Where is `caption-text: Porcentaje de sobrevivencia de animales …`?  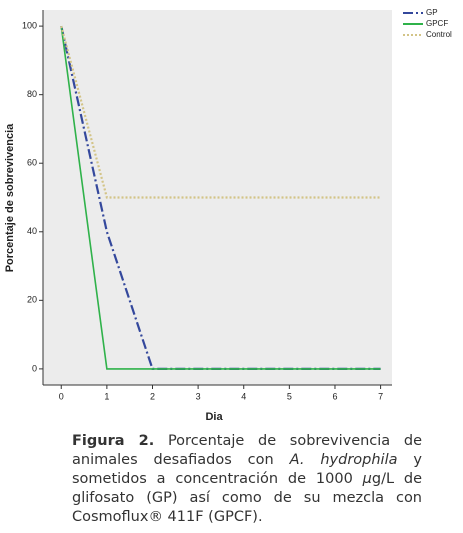 caption-text: Porcentaje de sobrevivencia de animales … is located at coordinates (247, 450).